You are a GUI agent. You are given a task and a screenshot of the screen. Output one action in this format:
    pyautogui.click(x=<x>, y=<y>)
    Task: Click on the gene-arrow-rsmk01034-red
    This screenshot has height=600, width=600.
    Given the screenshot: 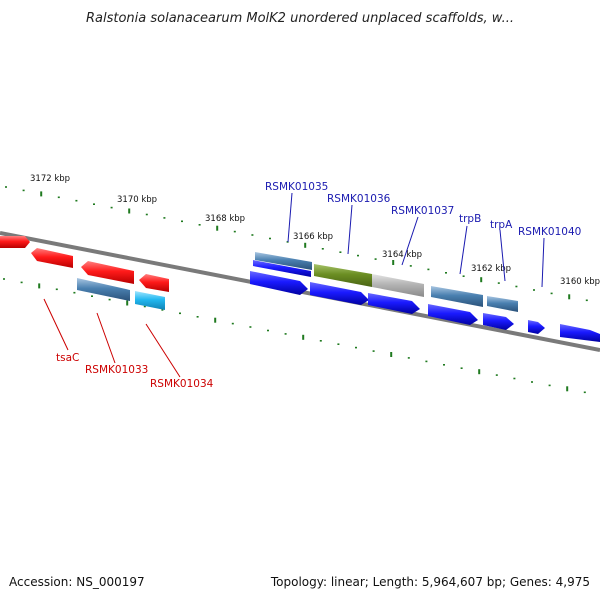 What is the action you would take?
    pyautogui.click(x=154, y=283)
    